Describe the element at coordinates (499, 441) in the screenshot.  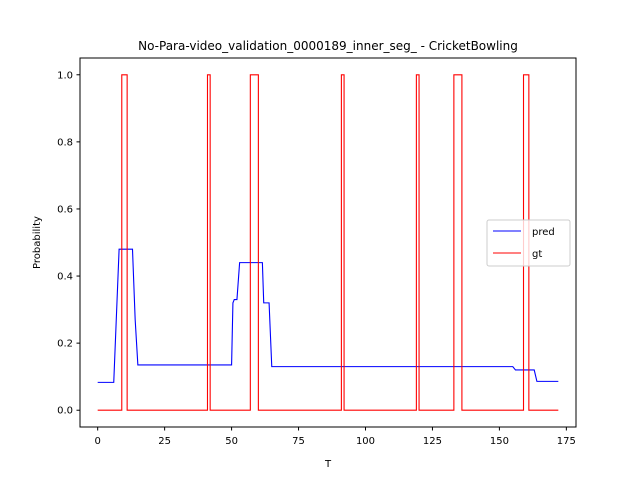
I see `x-tick-label: 150` at that location.